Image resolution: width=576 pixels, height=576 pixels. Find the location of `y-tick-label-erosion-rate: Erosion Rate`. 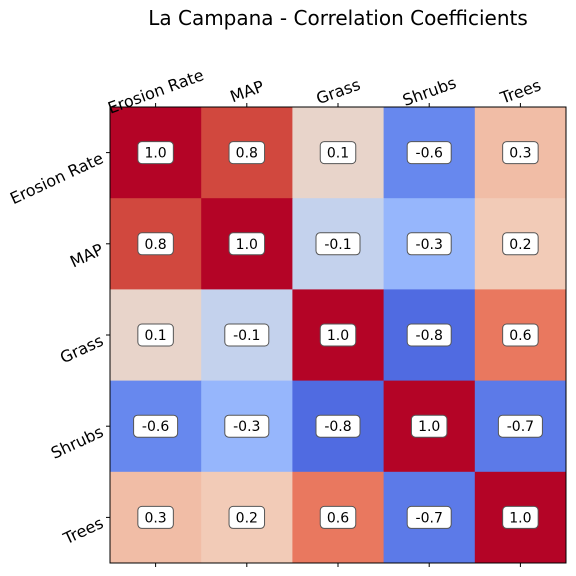

y-tick-label-erosion-rate: Erosion Rate is located at coordinates (56, 178).